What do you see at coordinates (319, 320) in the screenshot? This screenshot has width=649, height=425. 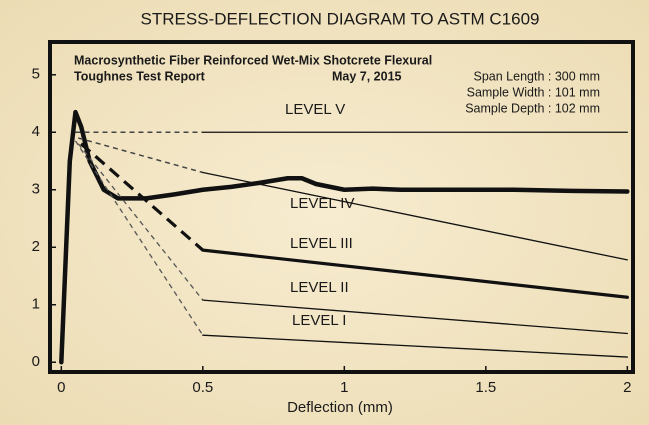 I see `level-label: LEVEL I` at bounding box center [319, 320].